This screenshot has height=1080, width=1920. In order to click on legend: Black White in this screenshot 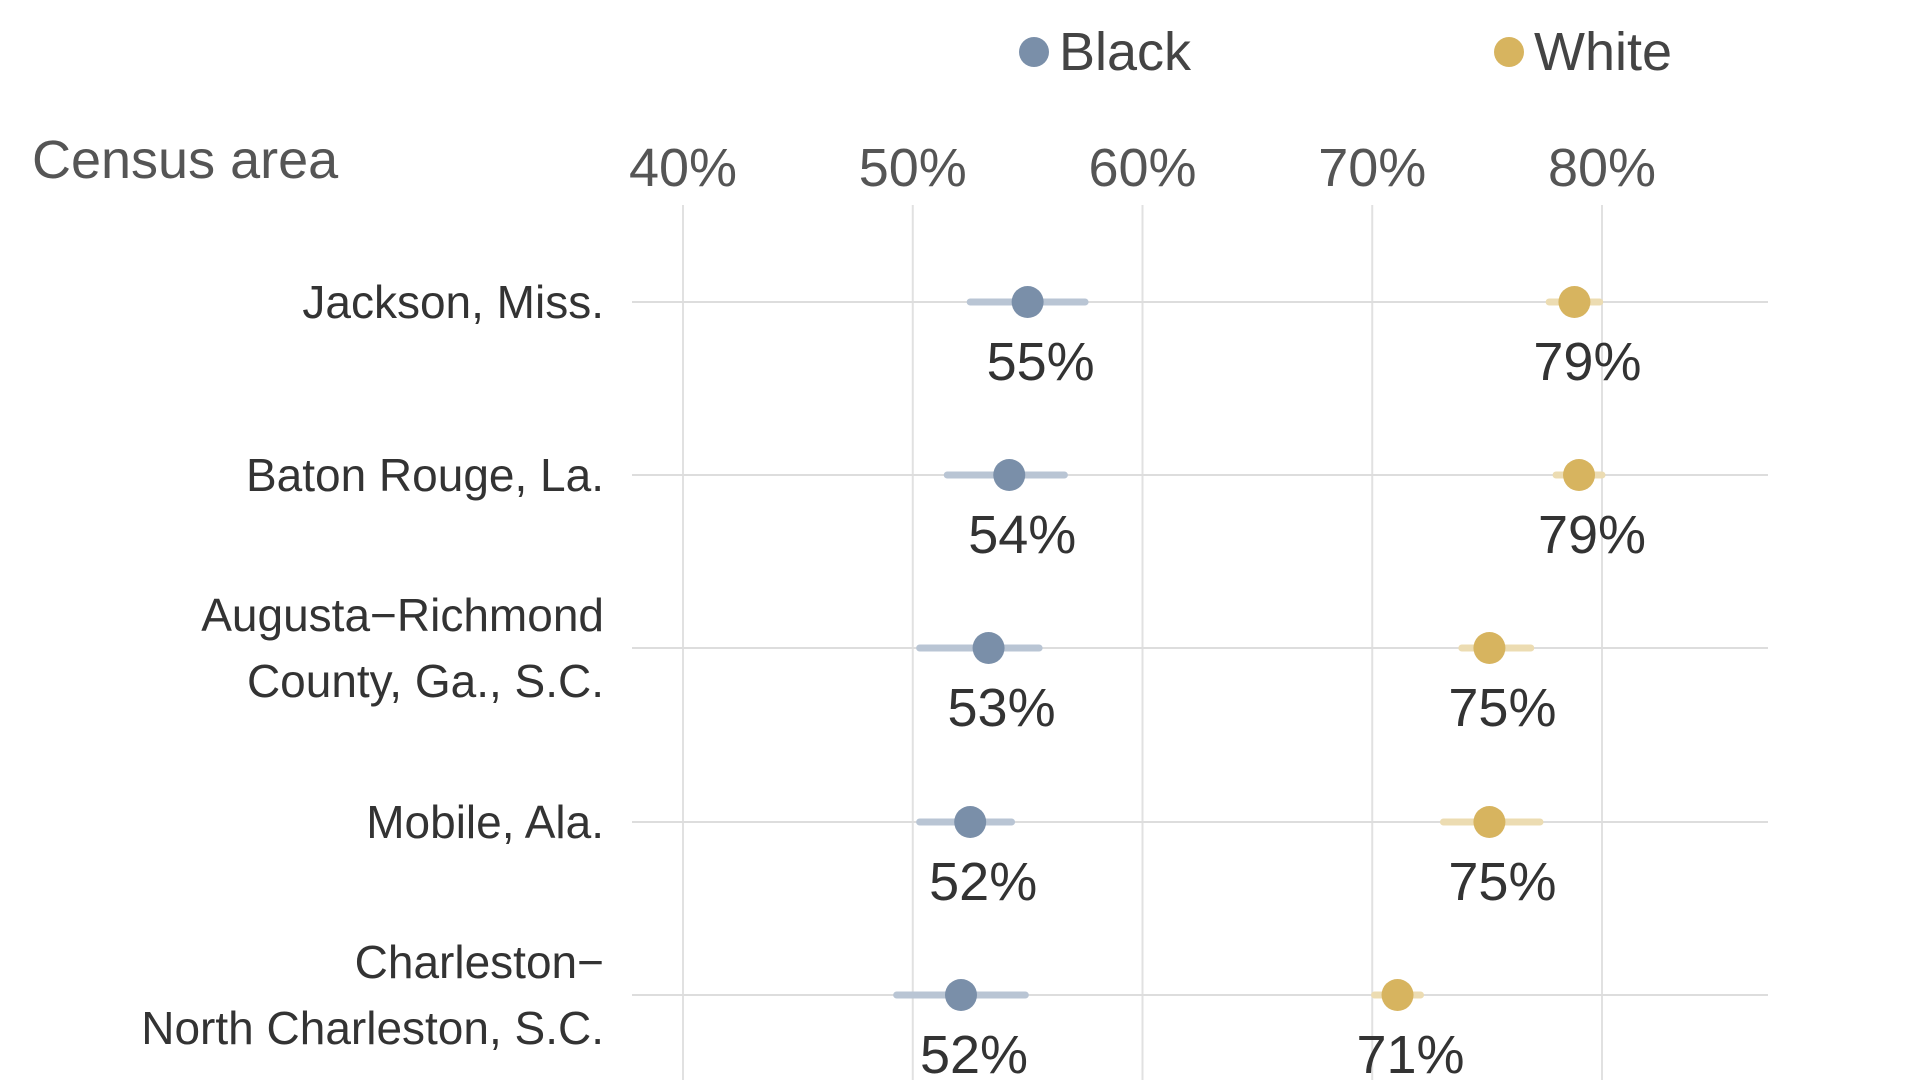, I will do `click(1345, 52)`.